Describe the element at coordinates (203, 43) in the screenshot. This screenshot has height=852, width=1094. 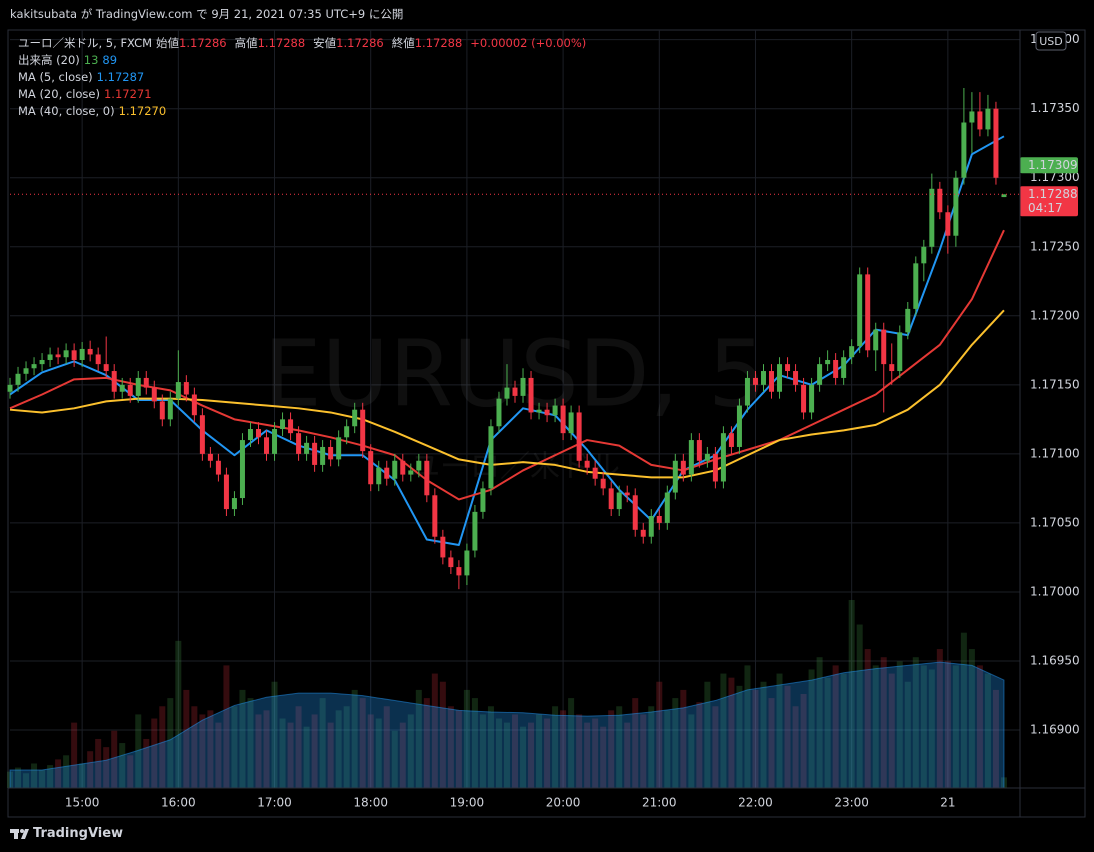
I see `legend-ohlc-value: 1.17286` at that location.